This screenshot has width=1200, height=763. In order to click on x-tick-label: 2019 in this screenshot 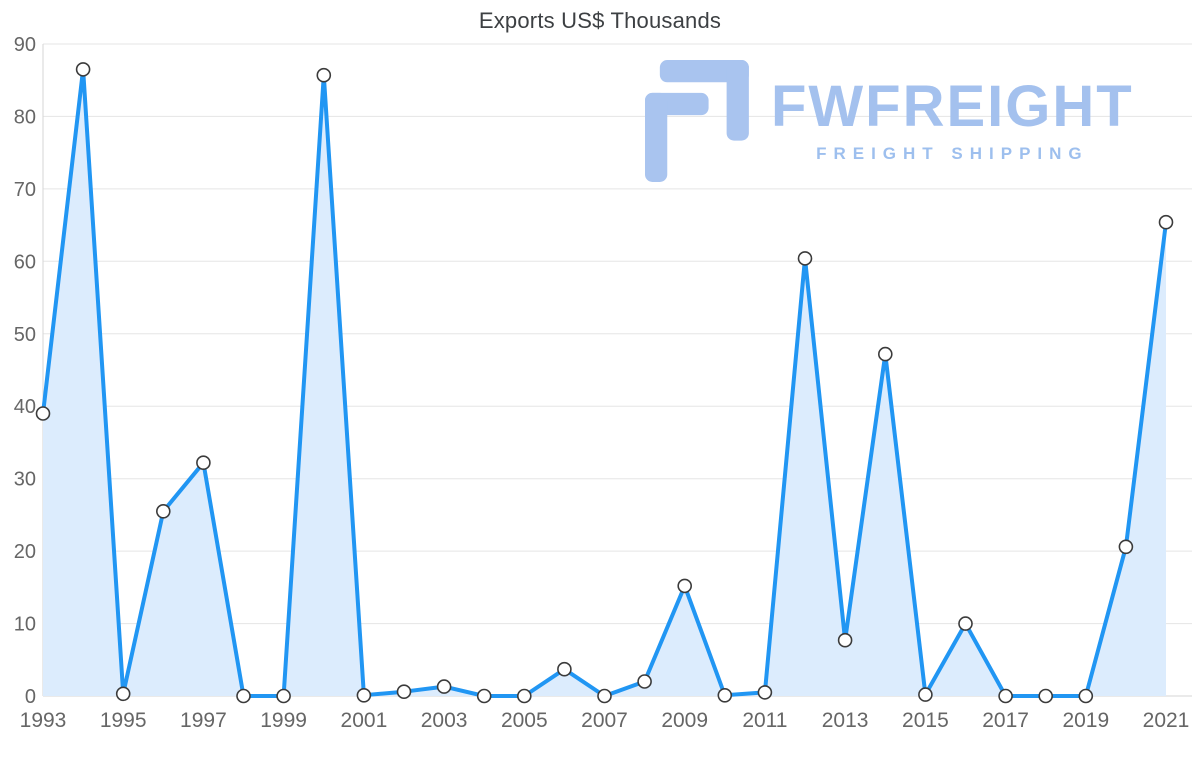, I will do `click(1085, 720)`.